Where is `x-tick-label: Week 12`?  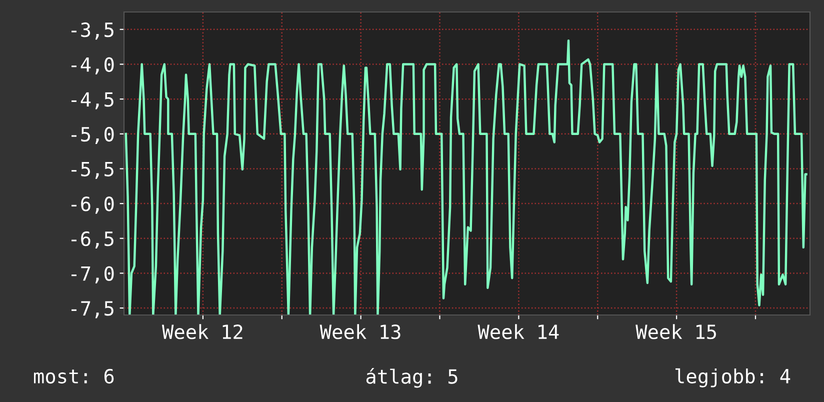 x-tick-label: Week 12 is located at coordinates (202, 332).